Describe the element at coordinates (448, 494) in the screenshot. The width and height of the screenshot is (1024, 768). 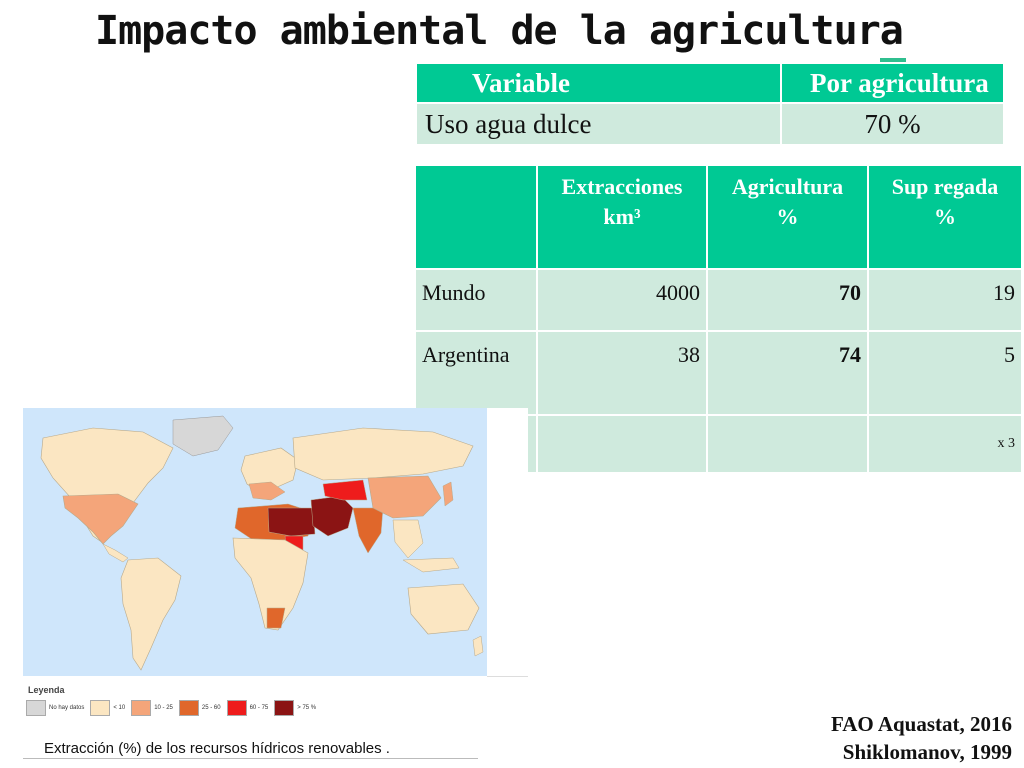
I see `japan-region` at that location.